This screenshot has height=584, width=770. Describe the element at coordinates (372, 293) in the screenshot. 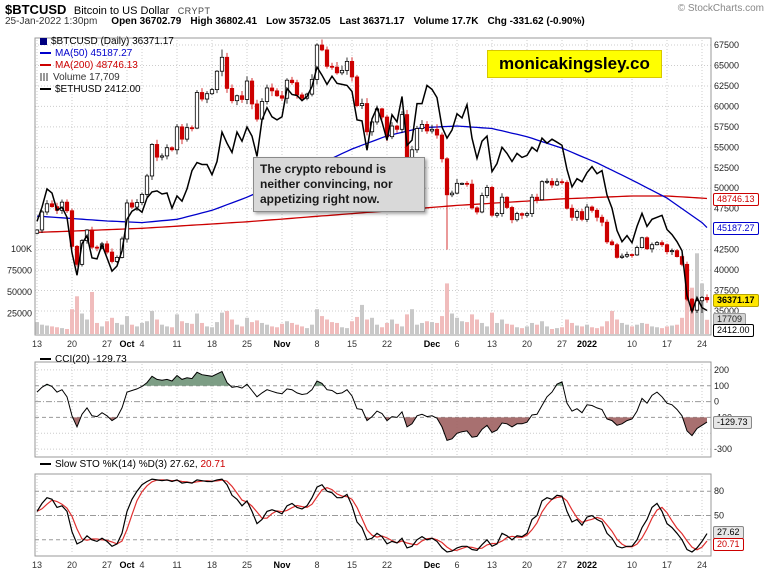

I see `volume-bars` at that location.